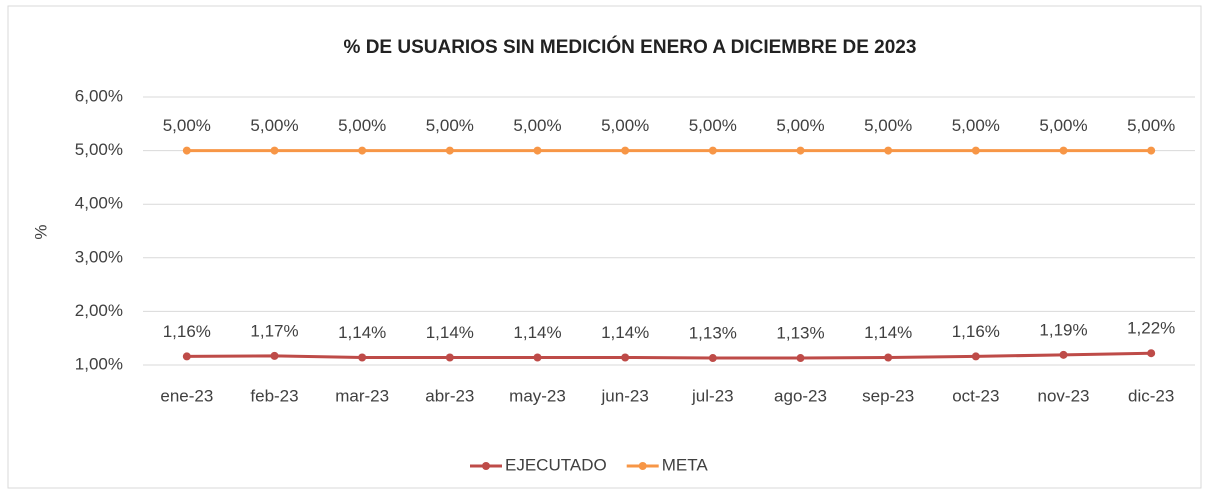  What do you see at coordinates (99, 149) in the screenshot?
I see `y-tick-label: 5,00%` at bounding box center [99, 149].